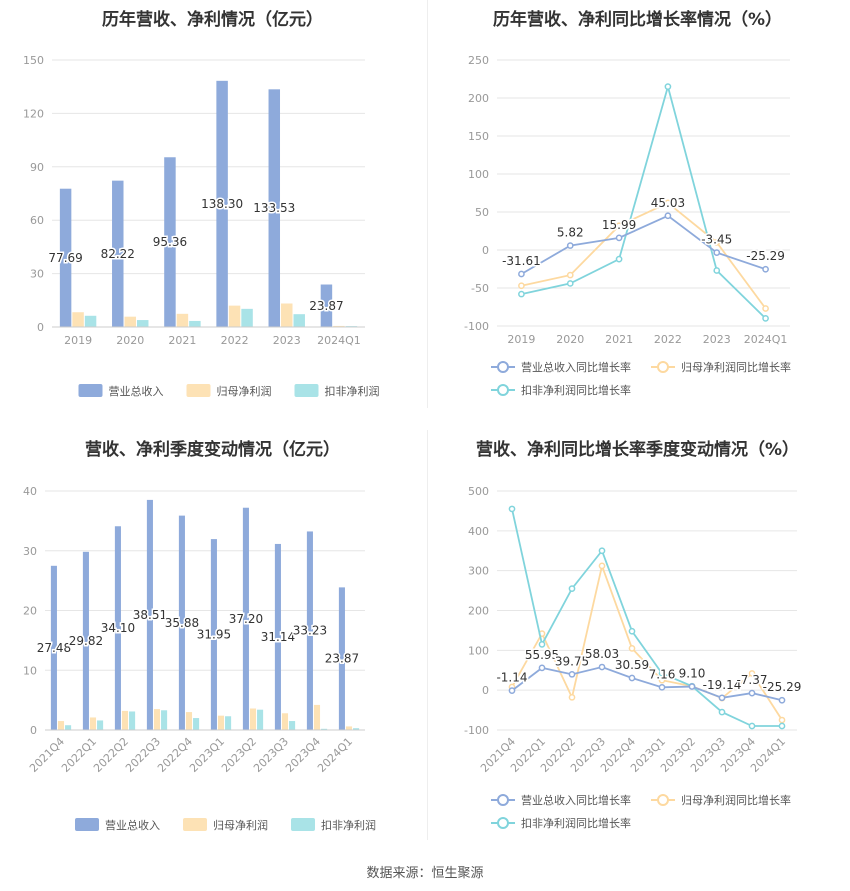 The width and height of the screenshot is (850, 891). I want to click on x-tick-label: 2019, so click(521, 339).